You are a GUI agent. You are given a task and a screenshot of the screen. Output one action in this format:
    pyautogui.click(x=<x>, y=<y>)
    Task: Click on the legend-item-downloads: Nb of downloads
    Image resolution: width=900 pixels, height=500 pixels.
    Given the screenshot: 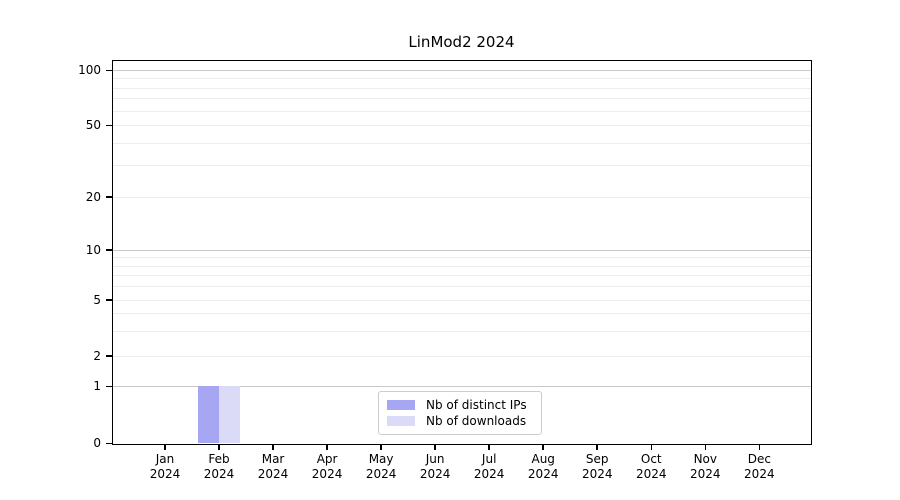 What is the action you would take?
    pyautogui.click(x=460, y=421)
    